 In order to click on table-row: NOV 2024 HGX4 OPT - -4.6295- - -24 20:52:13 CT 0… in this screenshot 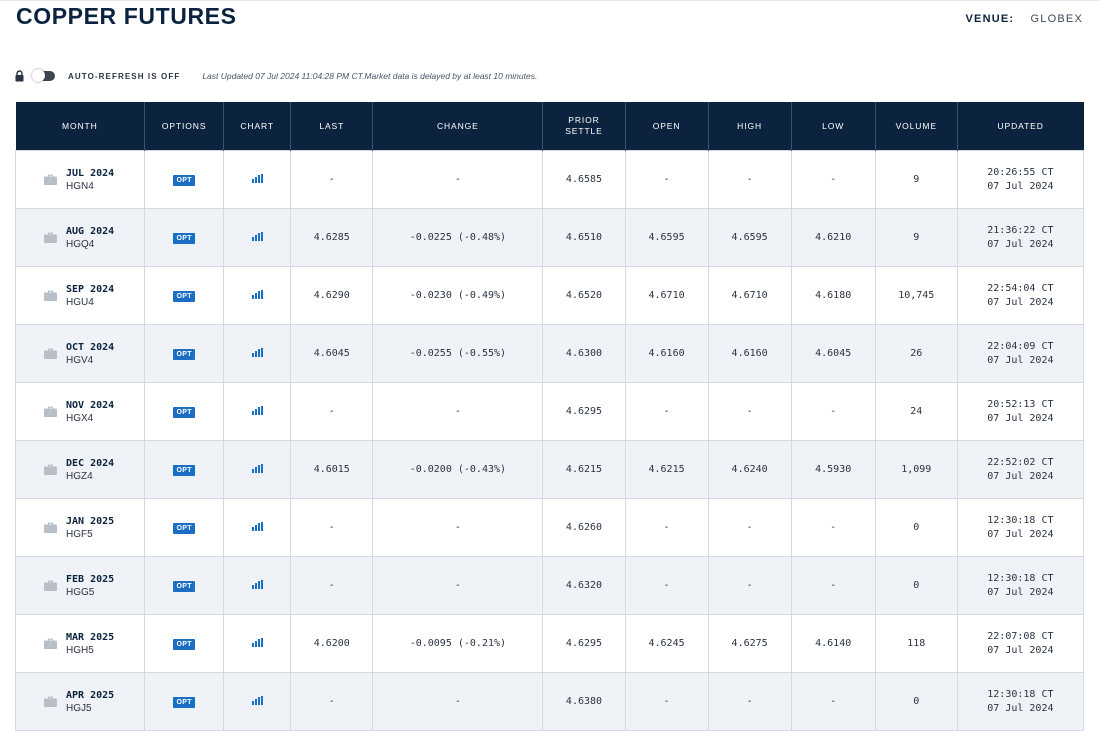, I will do `click(549, 411)`.